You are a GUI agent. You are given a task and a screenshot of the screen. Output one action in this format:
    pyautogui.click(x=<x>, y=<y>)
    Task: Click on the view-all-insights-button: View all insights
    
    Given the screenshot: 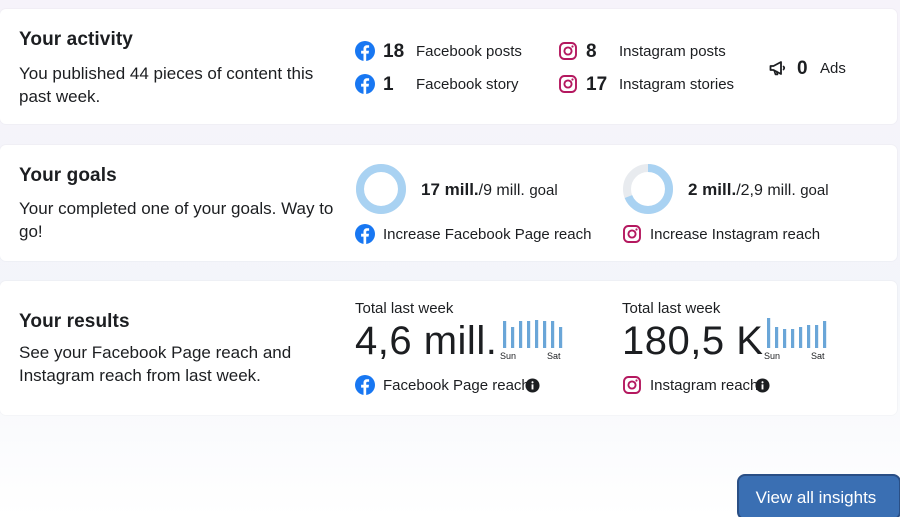 What is the action you would take?
    pyautogui.click(x=818, y=495)
    